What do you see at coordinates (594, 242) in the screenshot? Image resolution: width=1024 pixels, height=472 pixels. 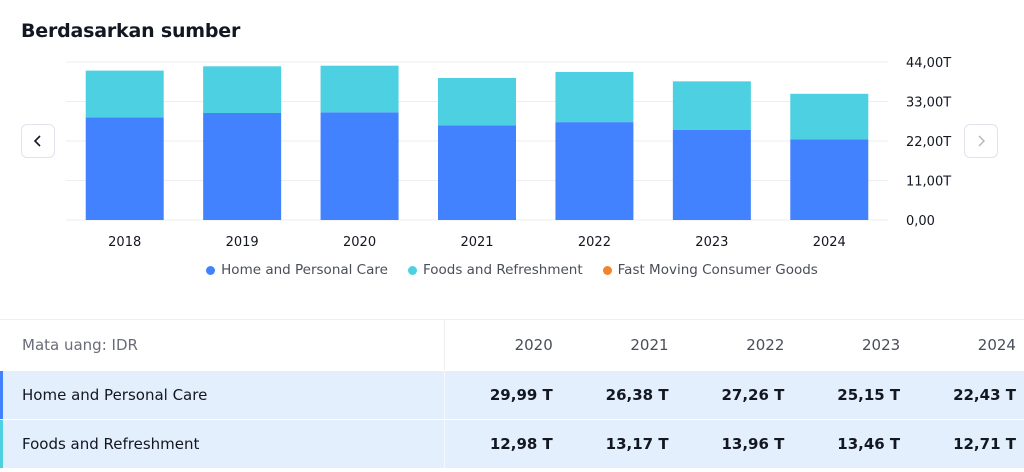 I see `x-tick-label: 2022` at bounding box center [594, 242].